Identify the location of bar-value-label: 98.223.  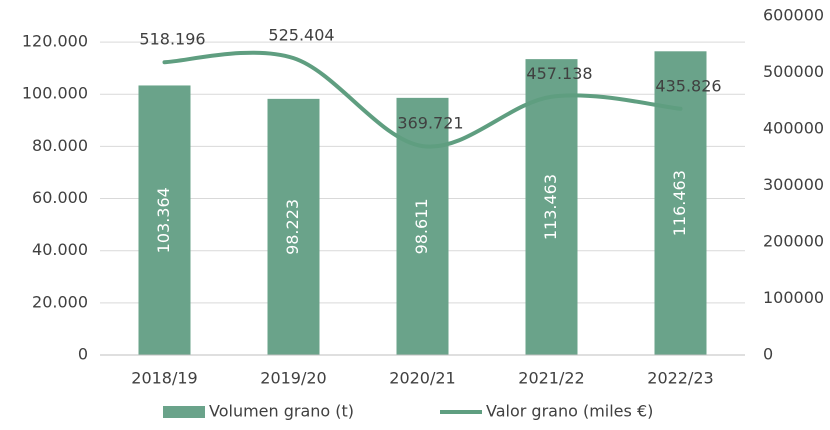
(292, 227).